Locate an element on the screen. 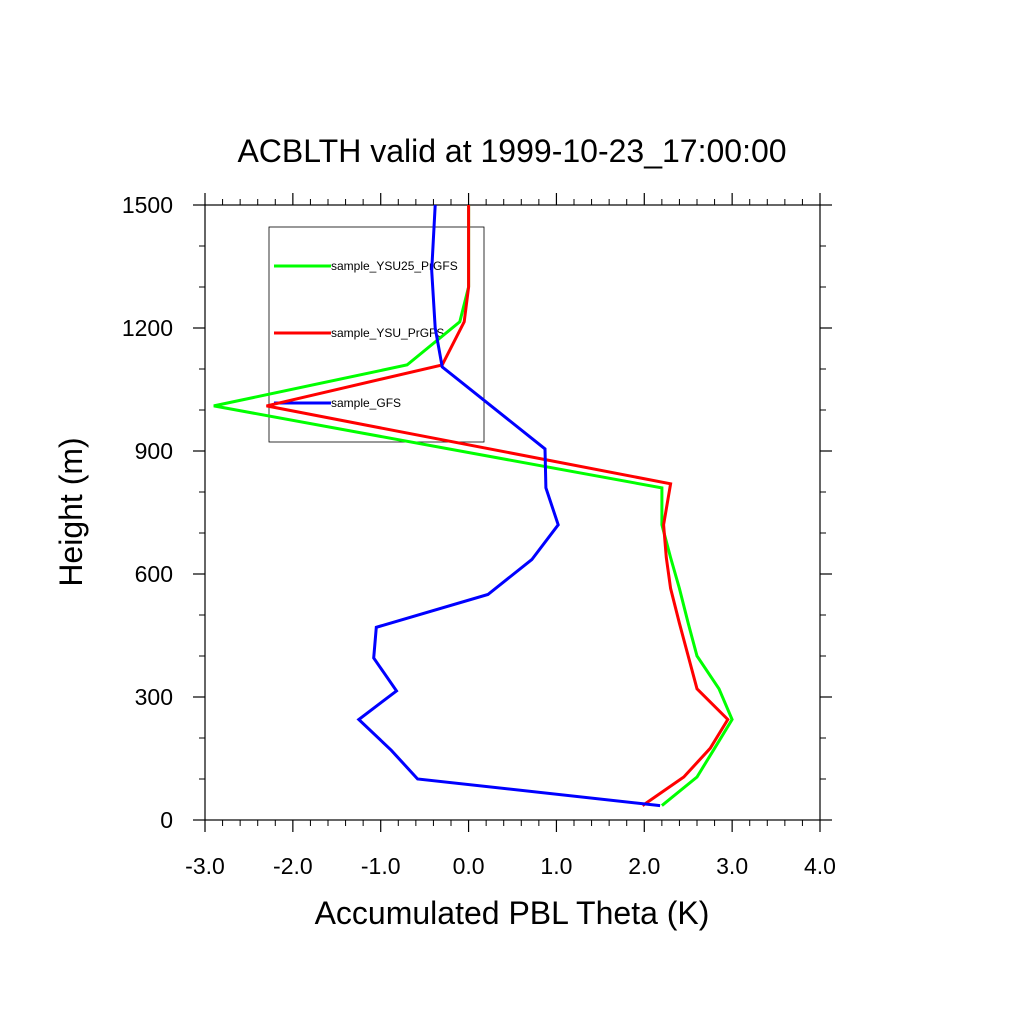  legend-label: sample_YSU_PrGFS is located at coordinates (387, 333).